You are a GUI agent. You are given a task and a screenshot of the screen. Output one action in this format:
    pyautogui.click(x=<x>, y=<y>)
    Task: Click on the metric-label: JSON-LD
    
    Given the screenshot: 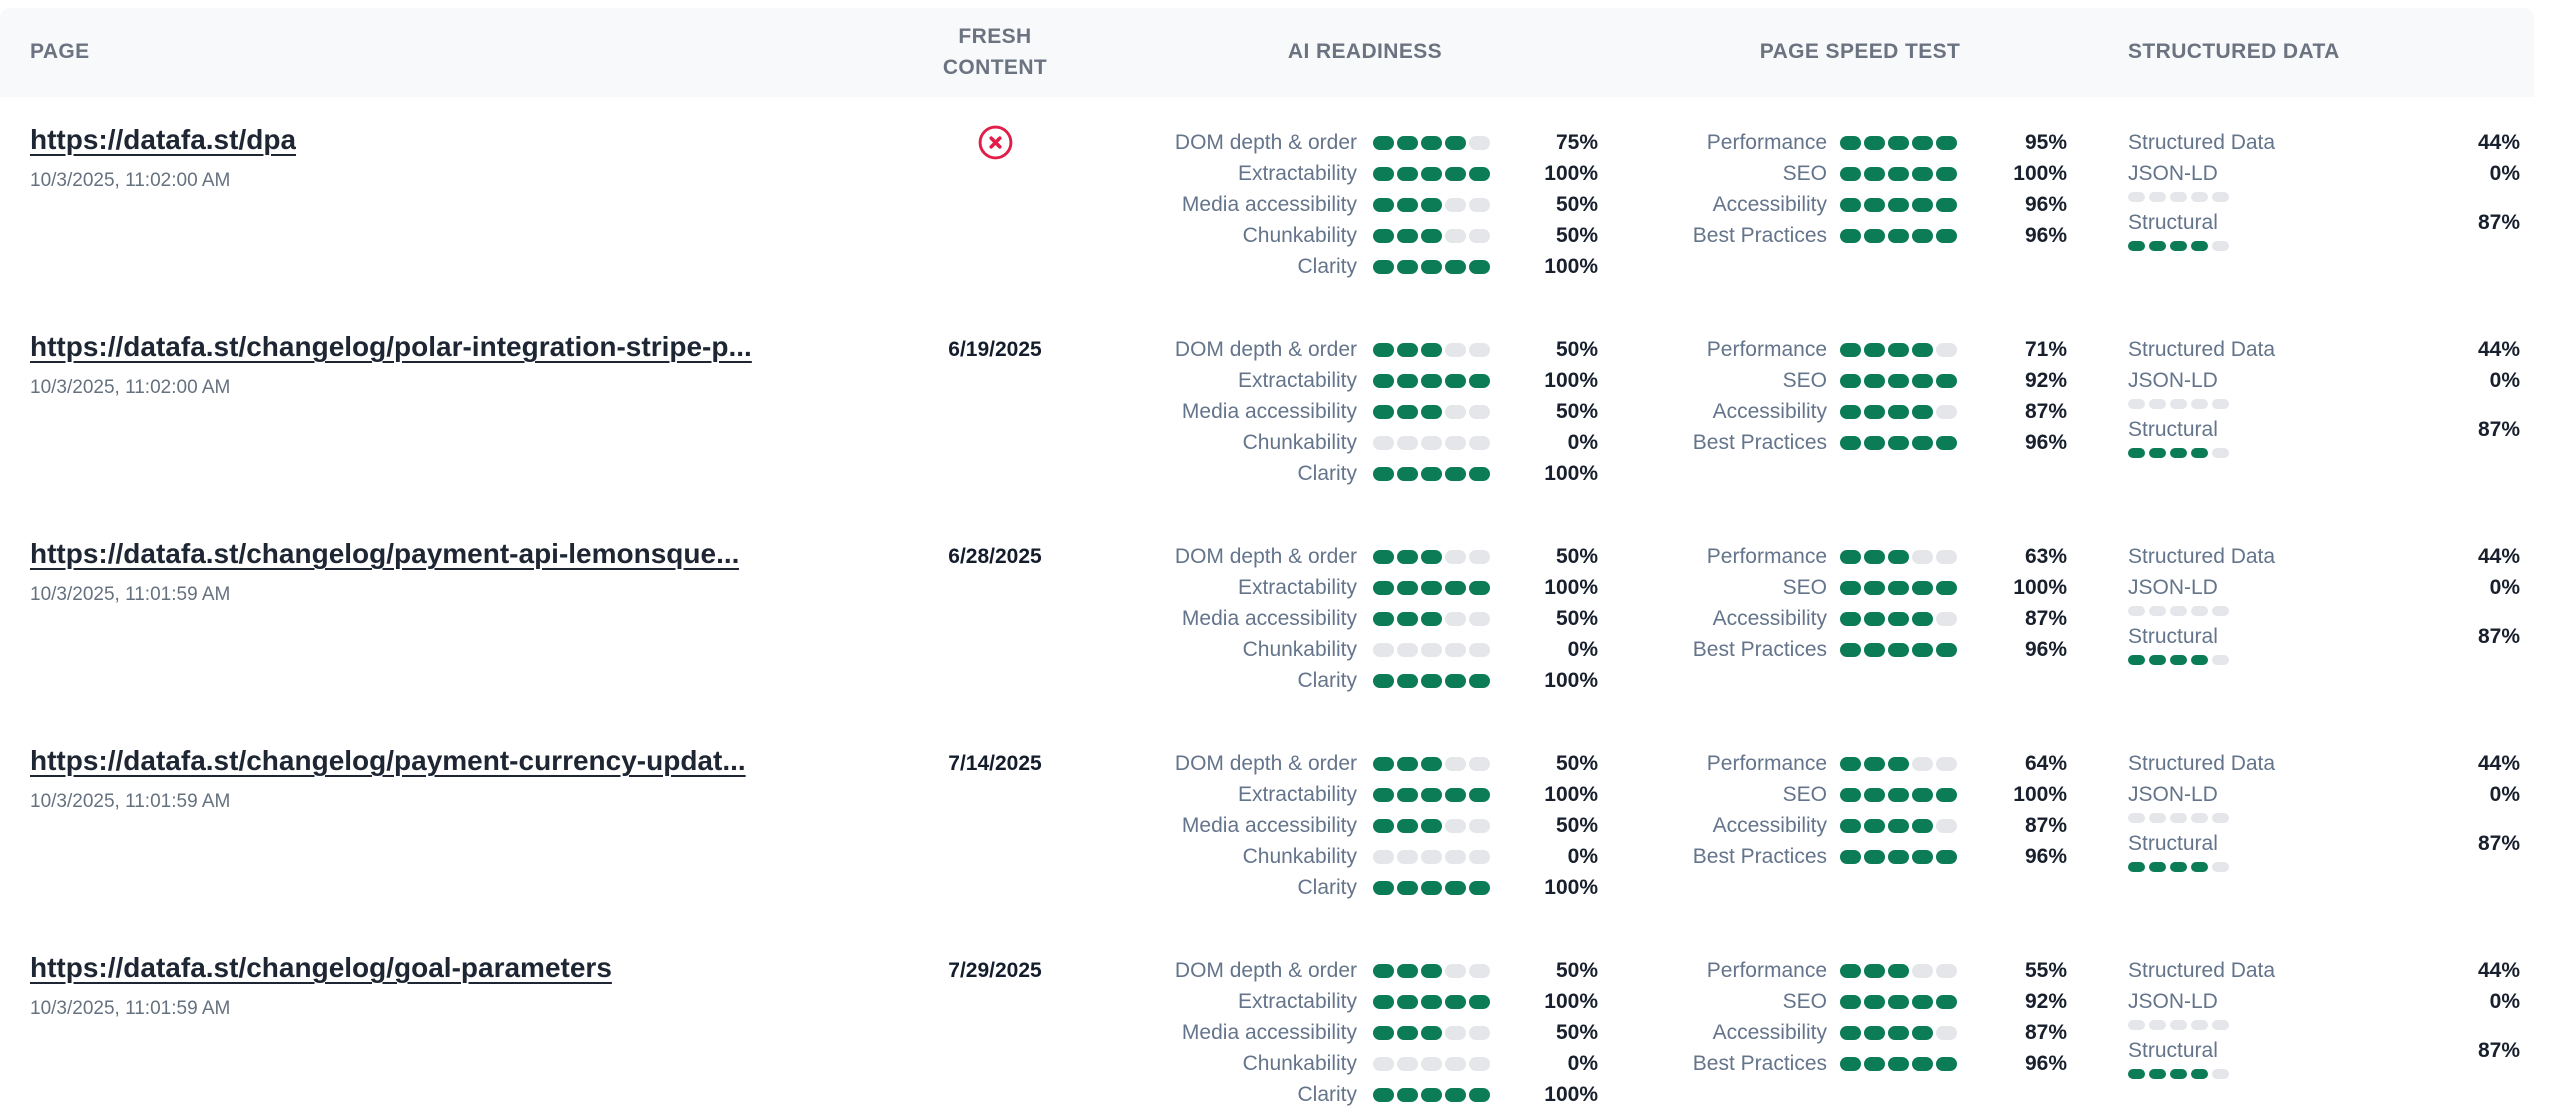 What is the action you would take?
    pyautogui.click(x=2173, y=1001)
    